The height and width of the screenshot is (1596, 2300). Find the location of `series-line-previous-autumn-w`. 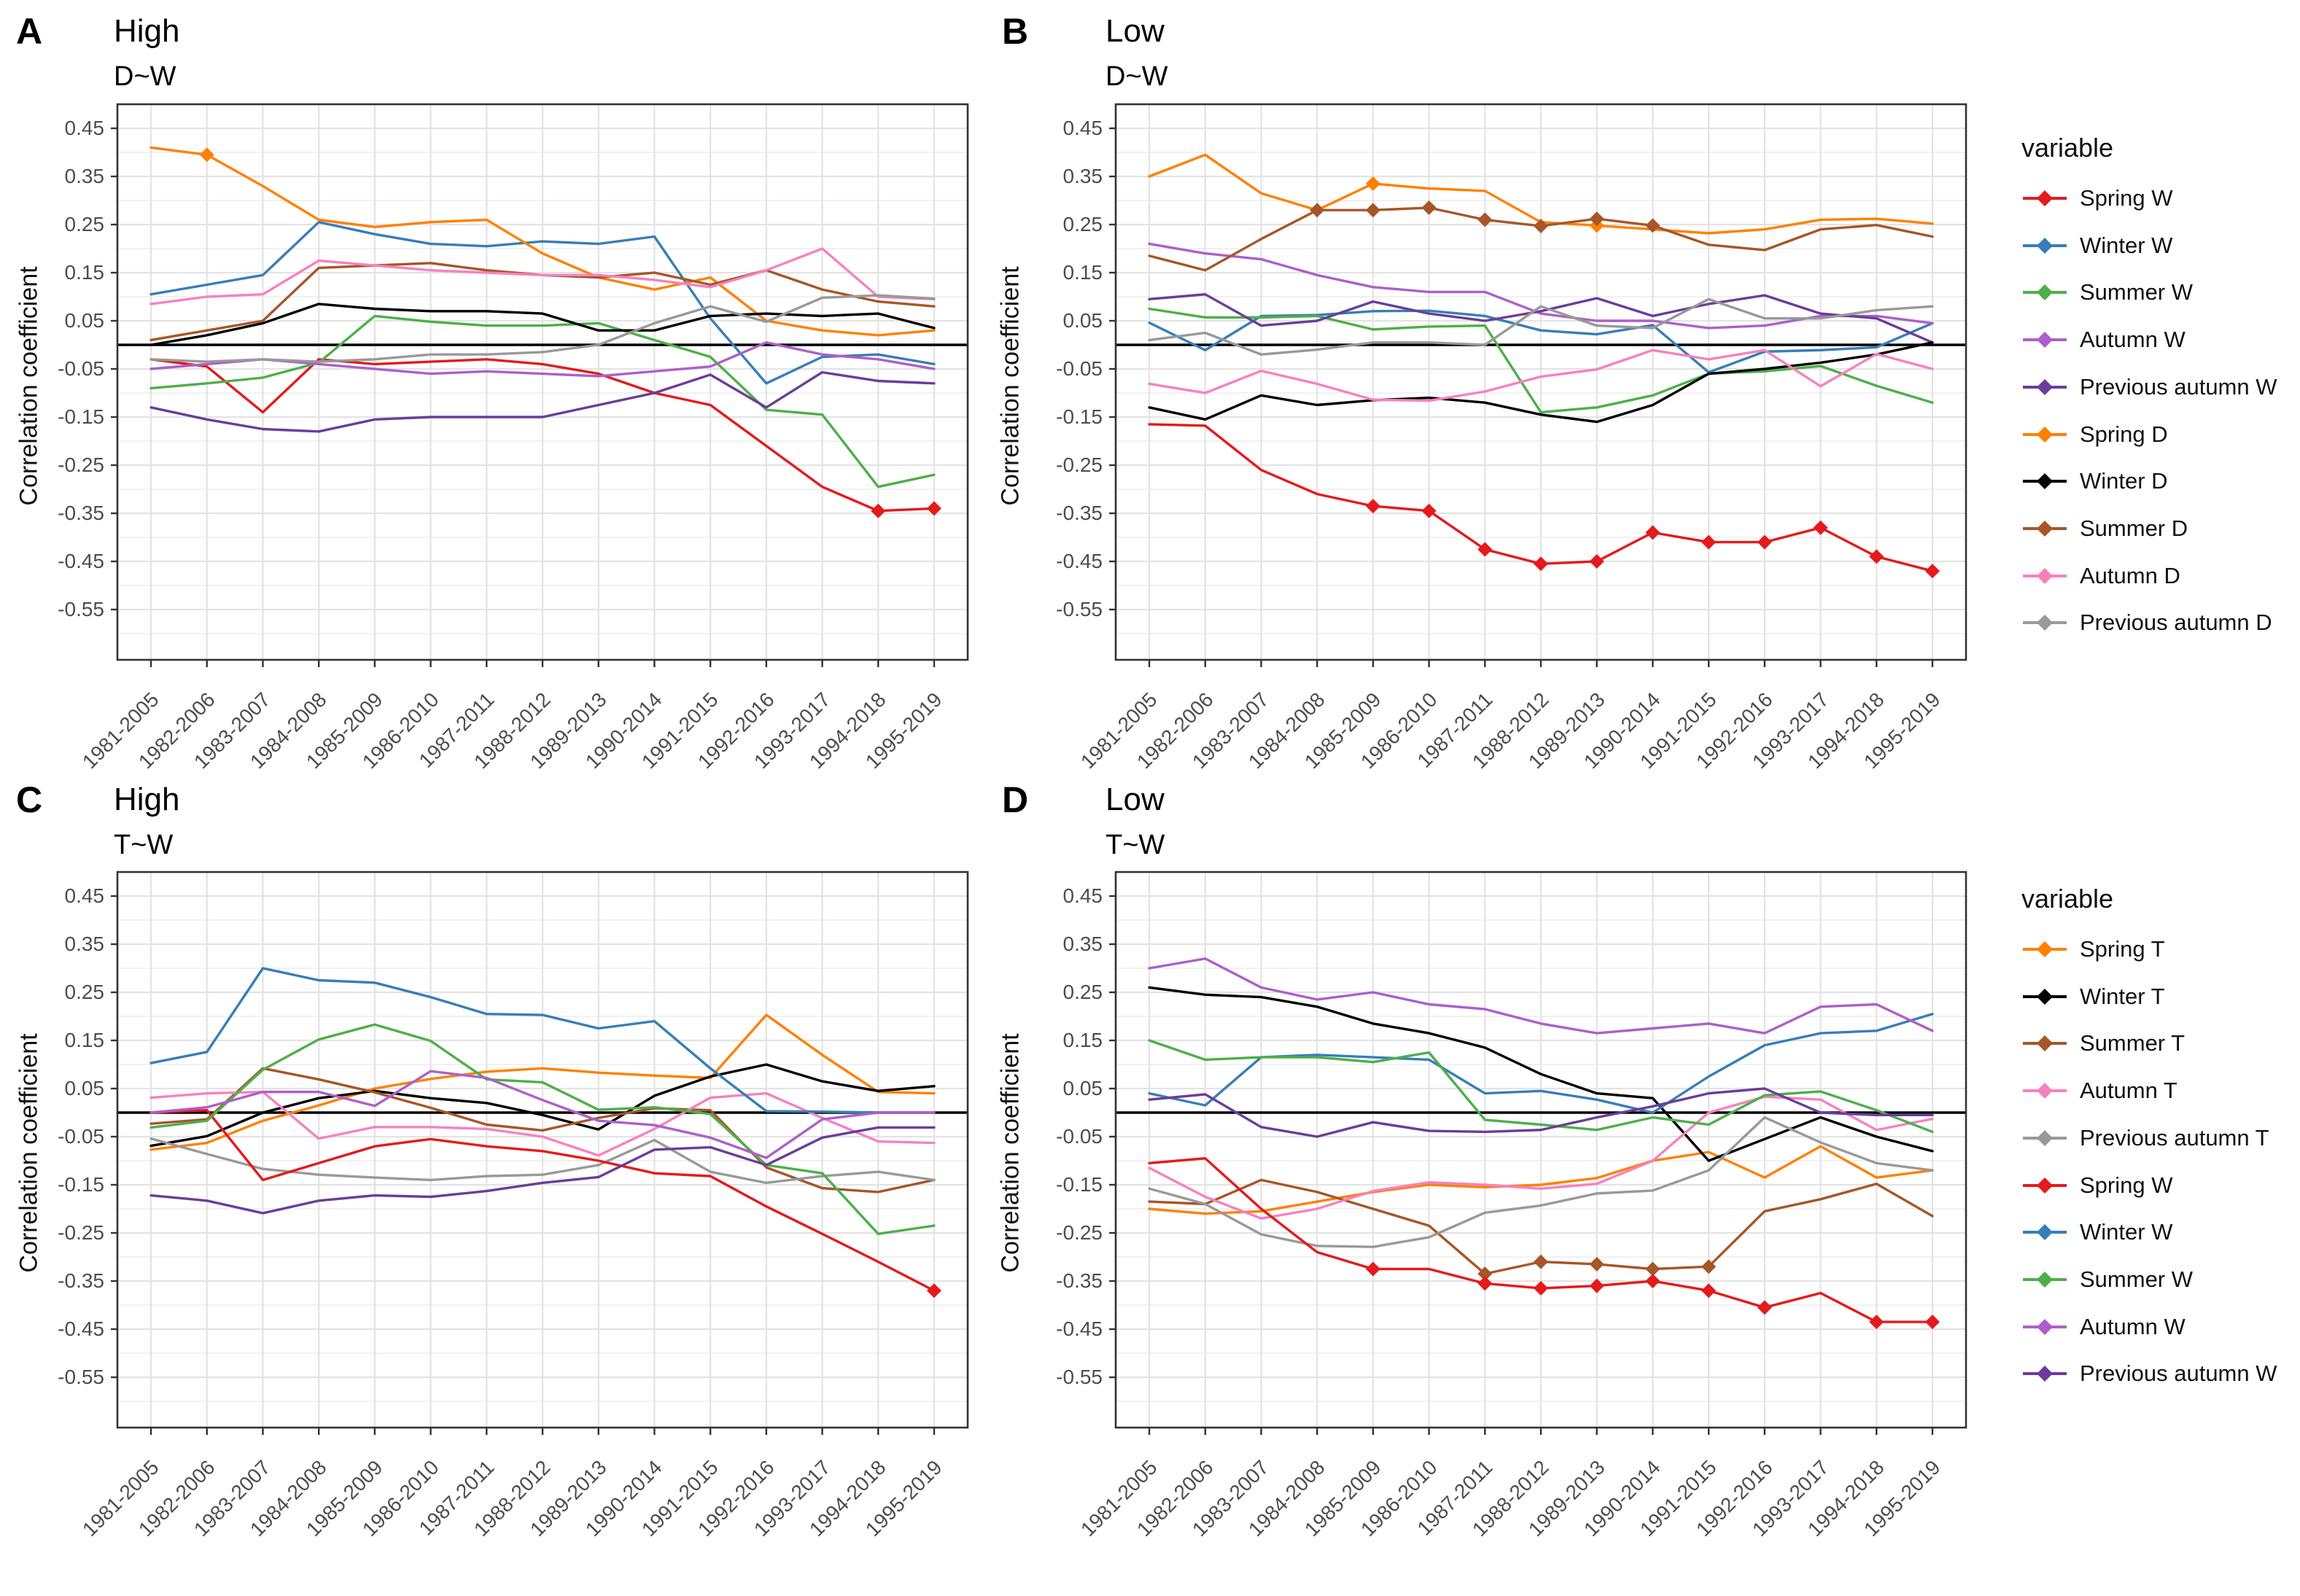

series-line-previous-autumn-w is located at coordinates (1541, 318).